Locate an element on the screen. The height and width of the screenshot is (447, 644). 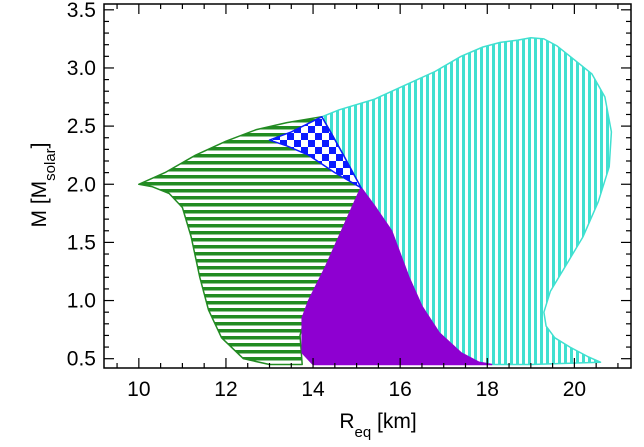
x-tick-label: 12 is located at coordinates (225, 389).